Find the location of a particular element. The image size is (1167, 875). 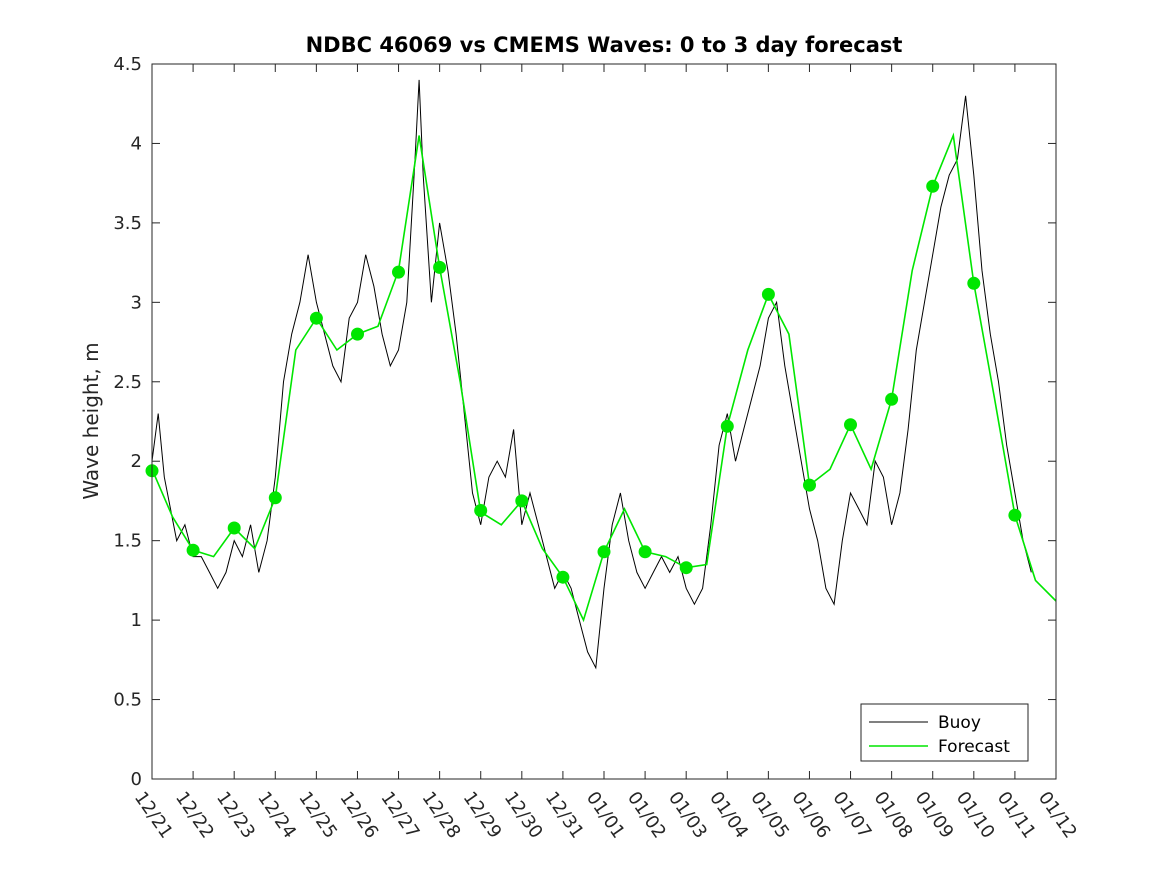

y-tick-label: 3 is located at coordinates (136, 302).